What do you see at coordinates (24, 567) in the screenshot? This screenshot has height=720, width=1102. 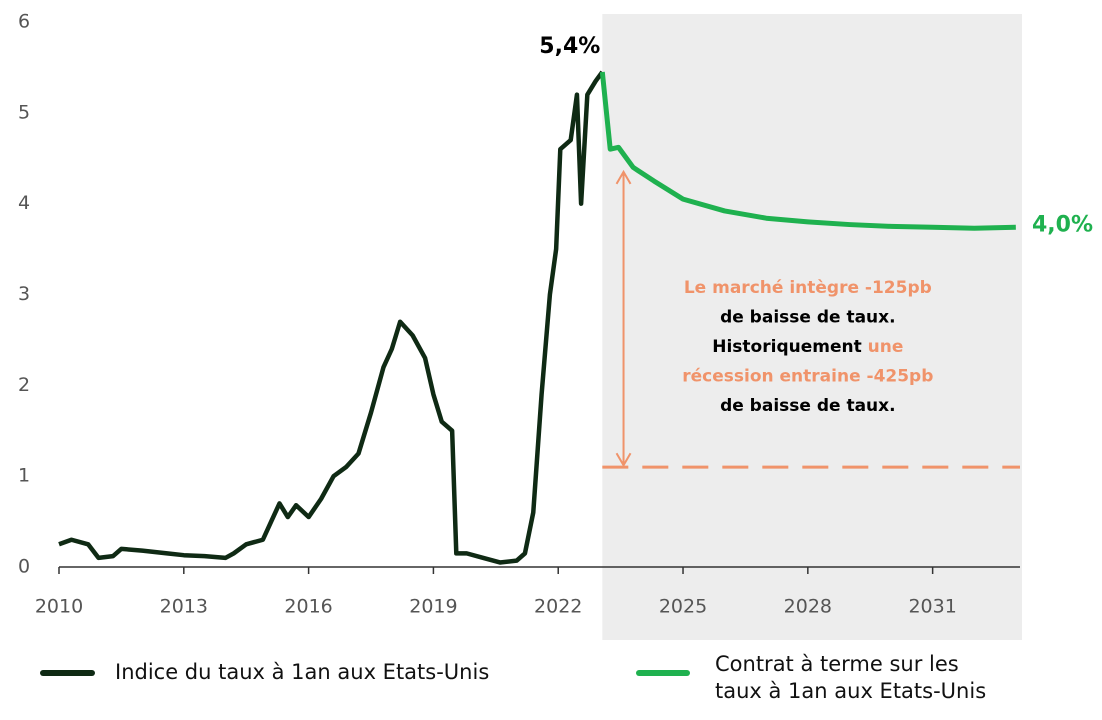 I see `y-tick-label: 0` at bounding box center [24, 567].